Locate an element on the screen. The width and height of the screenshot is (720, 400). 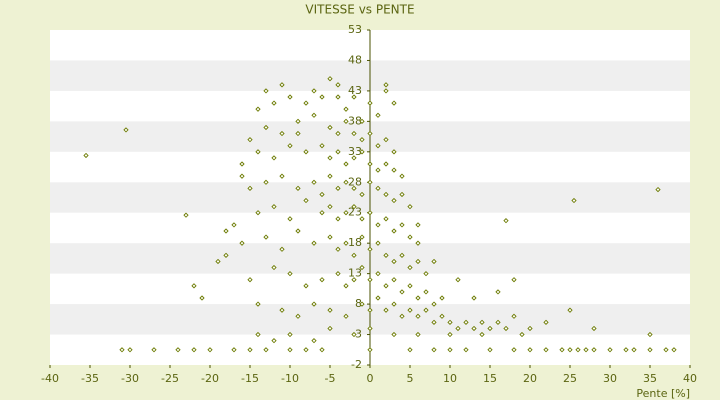
y-tick-label: 33 is located at coordinates (355, 151).